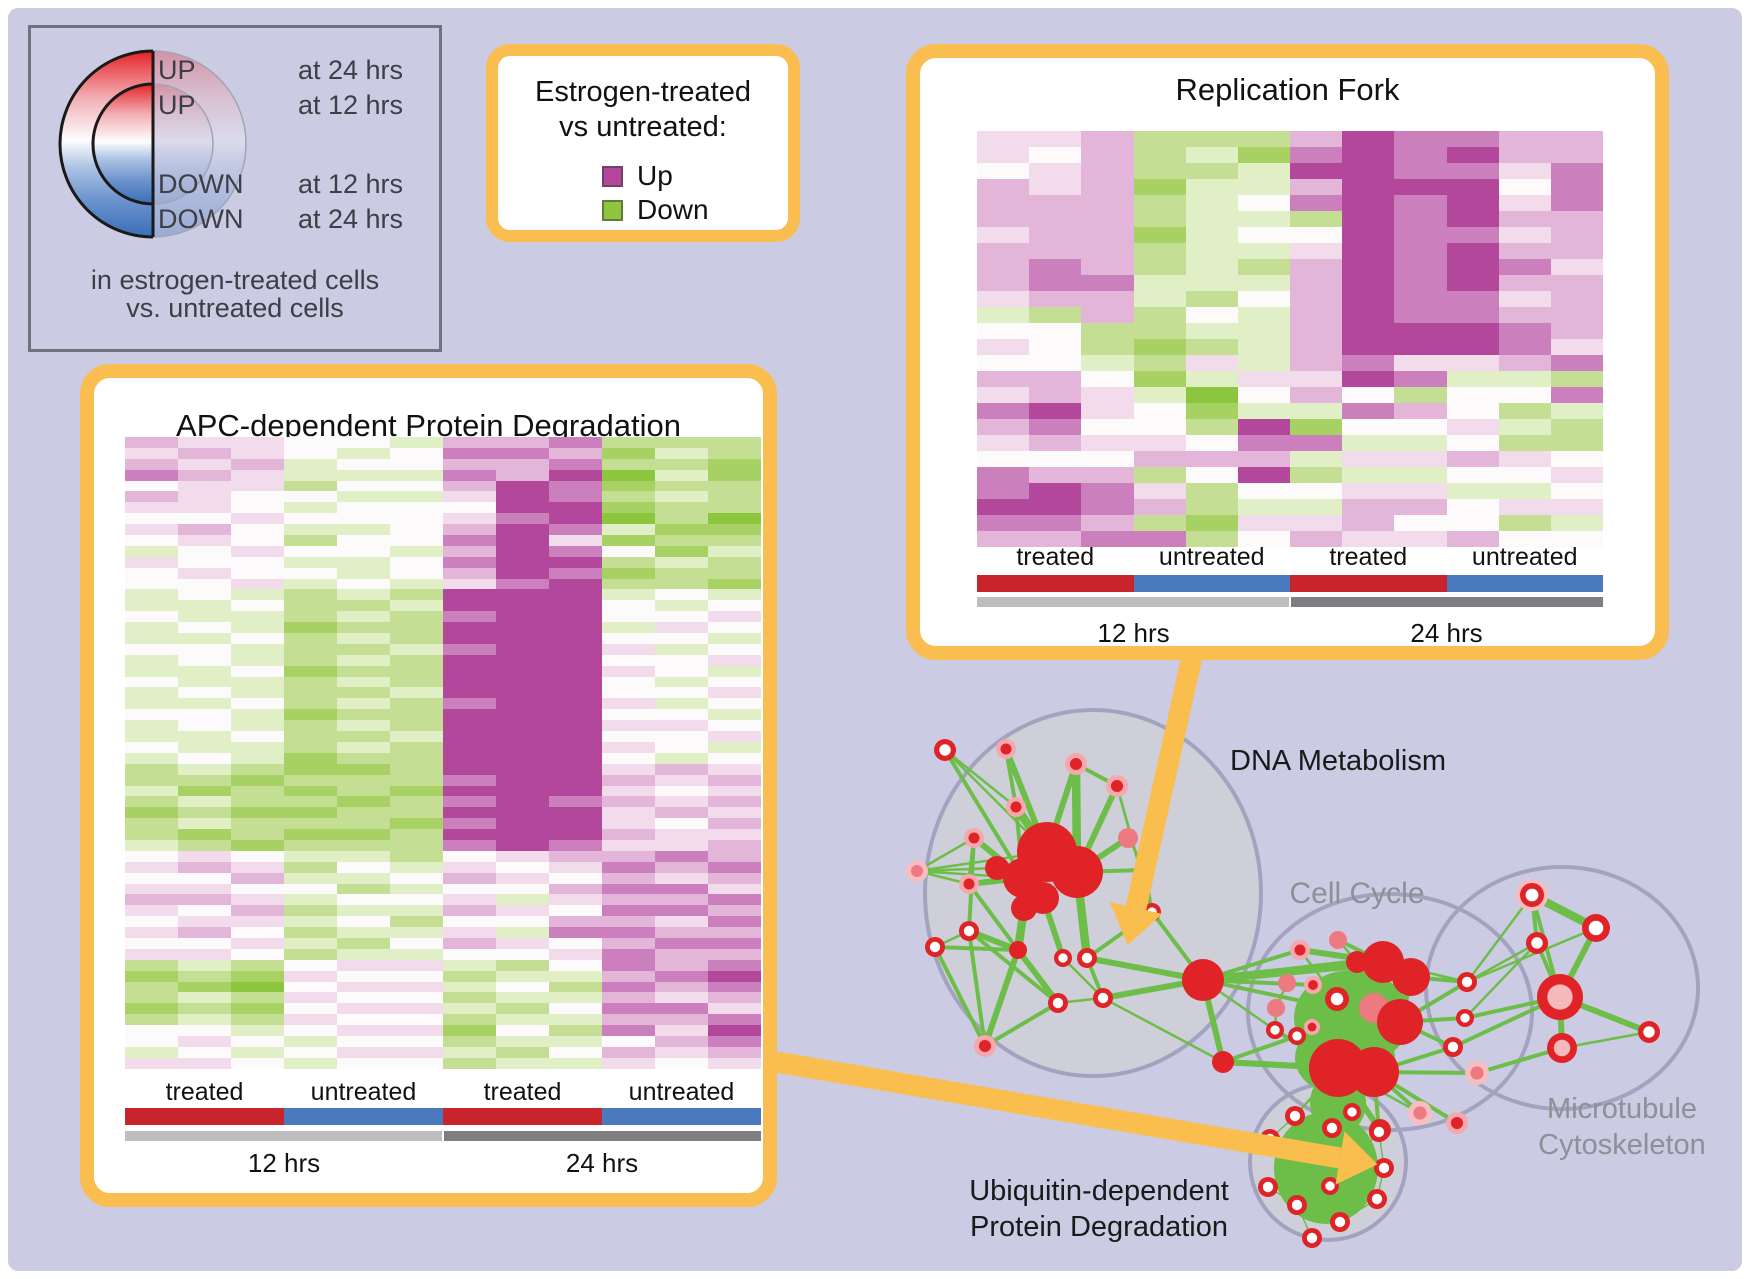  What do you see at coordinates (443, 1092) in the screenshot?
I see `apc-treatment-labels: treated untreated treated untreated` at bounding box center [443, 1092].